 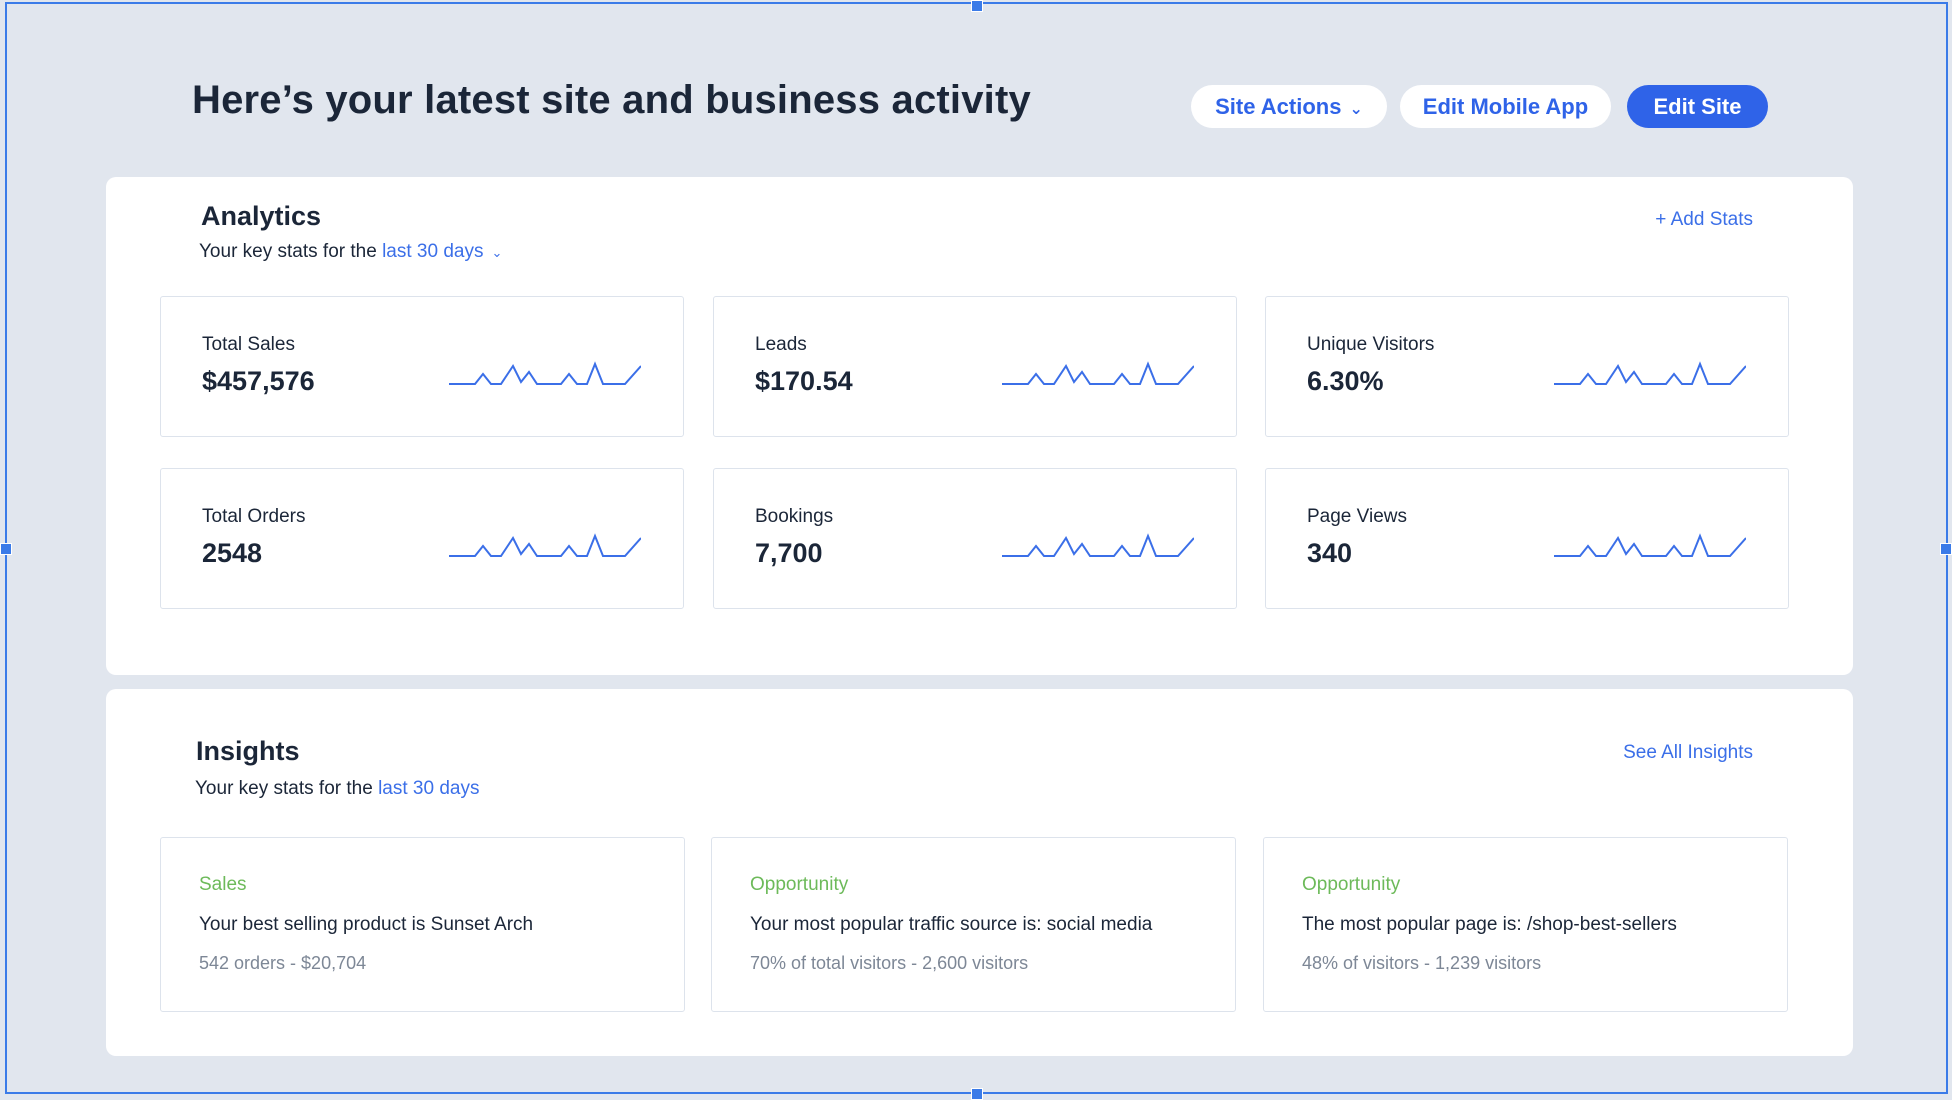 I want to click on stat-label: Bookings, so click(x=794, y=516).